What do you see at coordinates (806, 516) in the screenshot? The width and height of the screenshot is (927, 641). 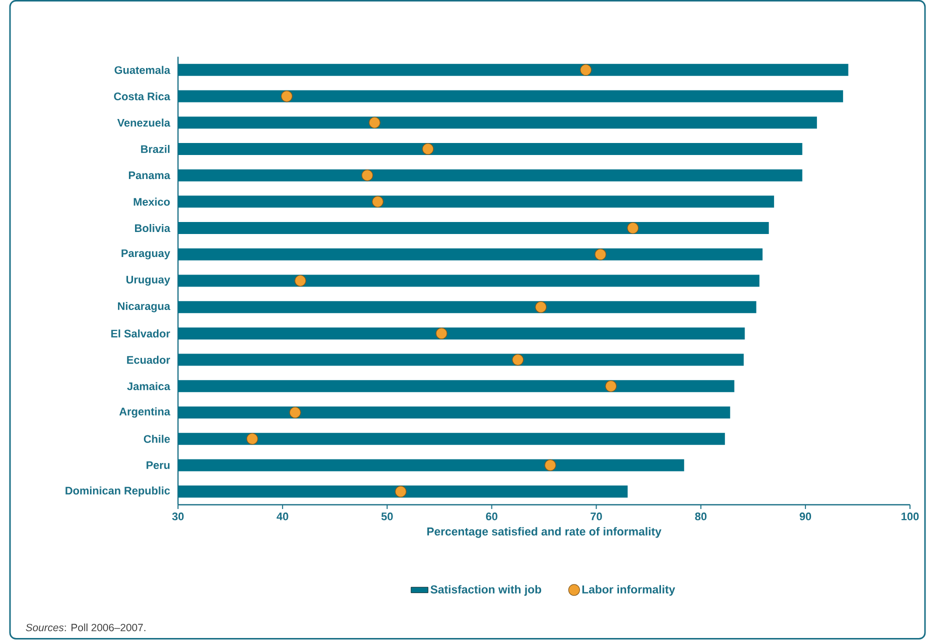 I see `x-tick-label: 90` at bounding box center [806, 516].